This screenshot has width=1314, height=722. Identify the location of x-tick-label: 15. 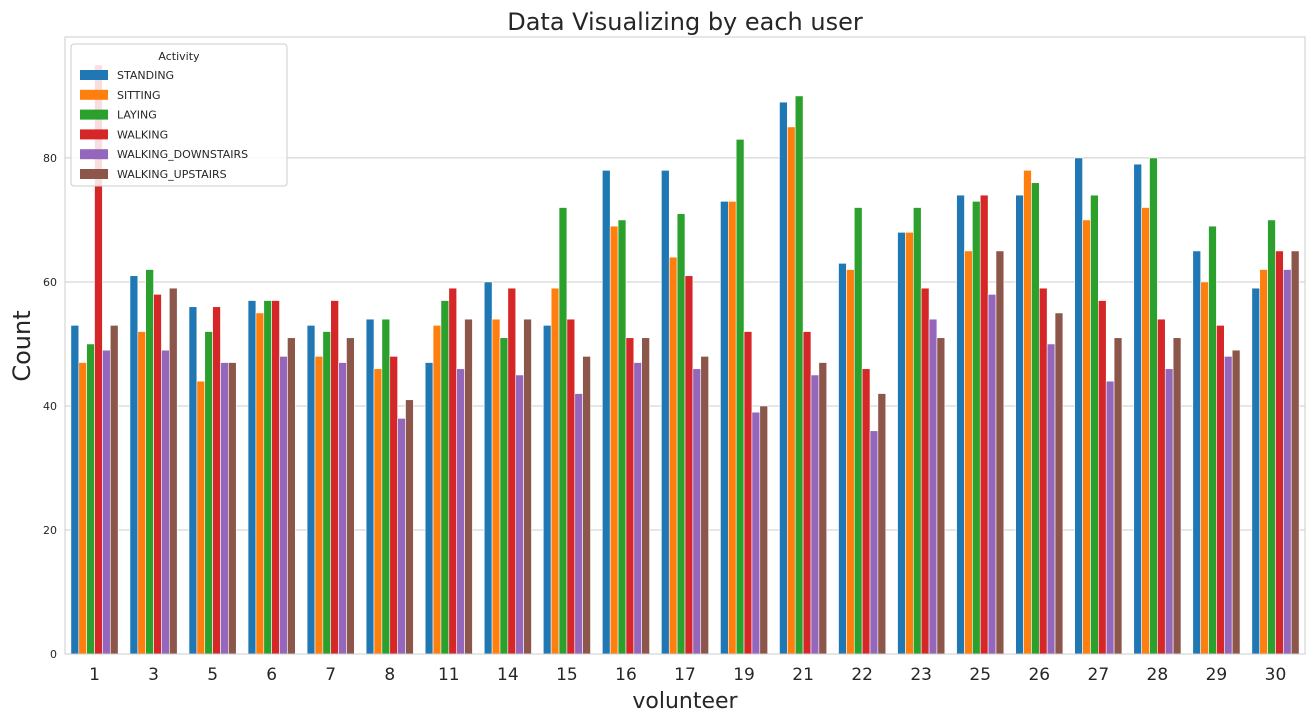
(567, 675).